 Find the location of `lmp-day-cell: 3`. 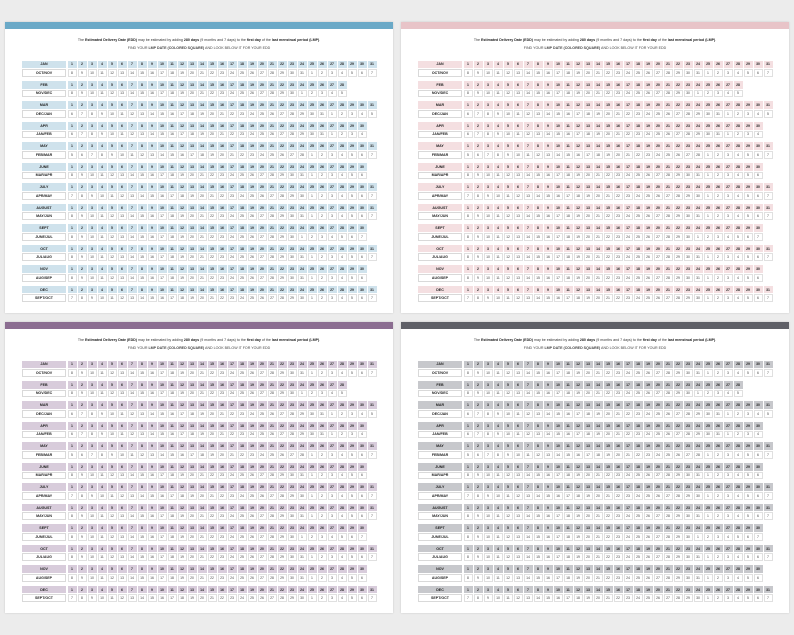

lmp-day-cell: 3 is located at coordinates (488, 125).